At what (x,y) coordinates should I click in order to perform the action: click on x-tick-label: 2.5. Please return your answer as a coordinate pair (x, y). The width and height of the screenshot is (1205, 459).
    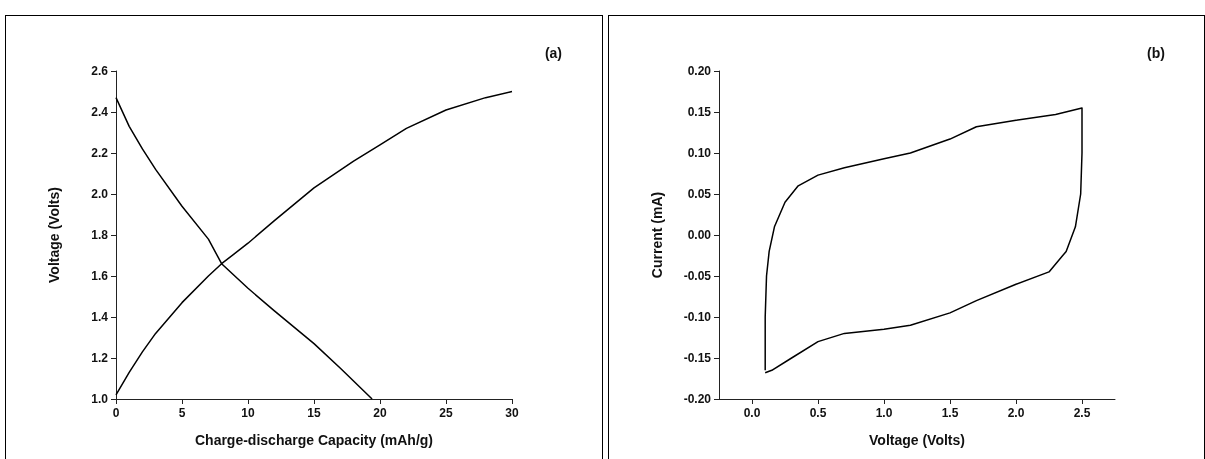
    Looking at the image, I should click on (1082, 413).